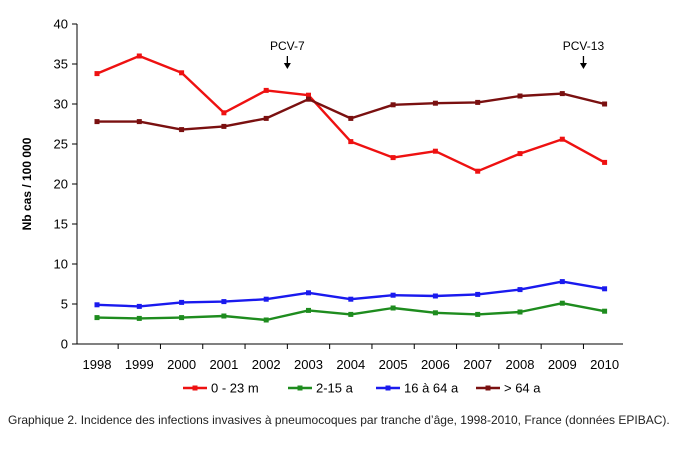  Describe the element at coordinates (604, 364) in the screenshot. I see `x-tick-label: 2010` at that location.